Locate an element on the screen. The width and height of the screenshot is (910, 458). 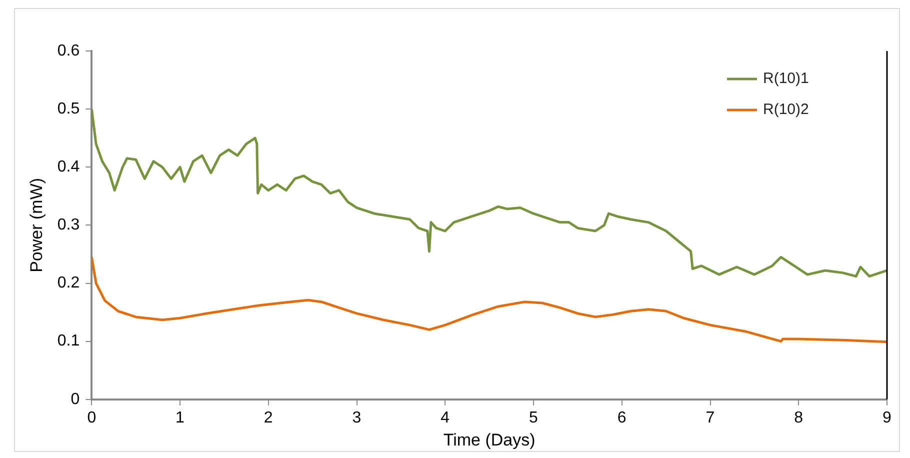
legend-label: R(10)1 is located at coordinates (786, 79).